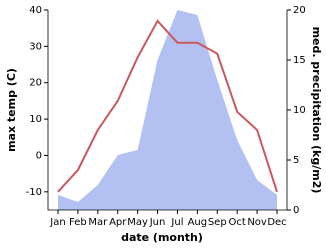 This screenshot has width=326, height=251. Describe the element at coordinates (296, 210) in the screenshot. I see `y2-tick-label: 0` at that location.